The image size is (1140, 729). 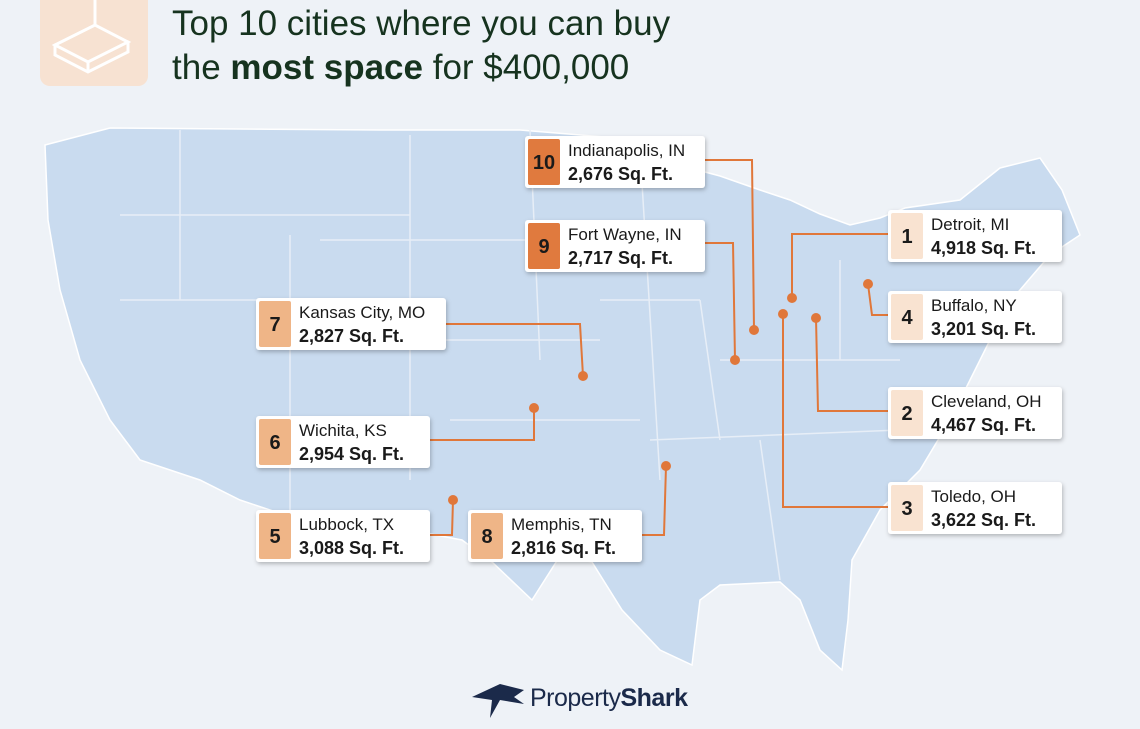 I want to click on rank: 6, so click(x=274, y=443).